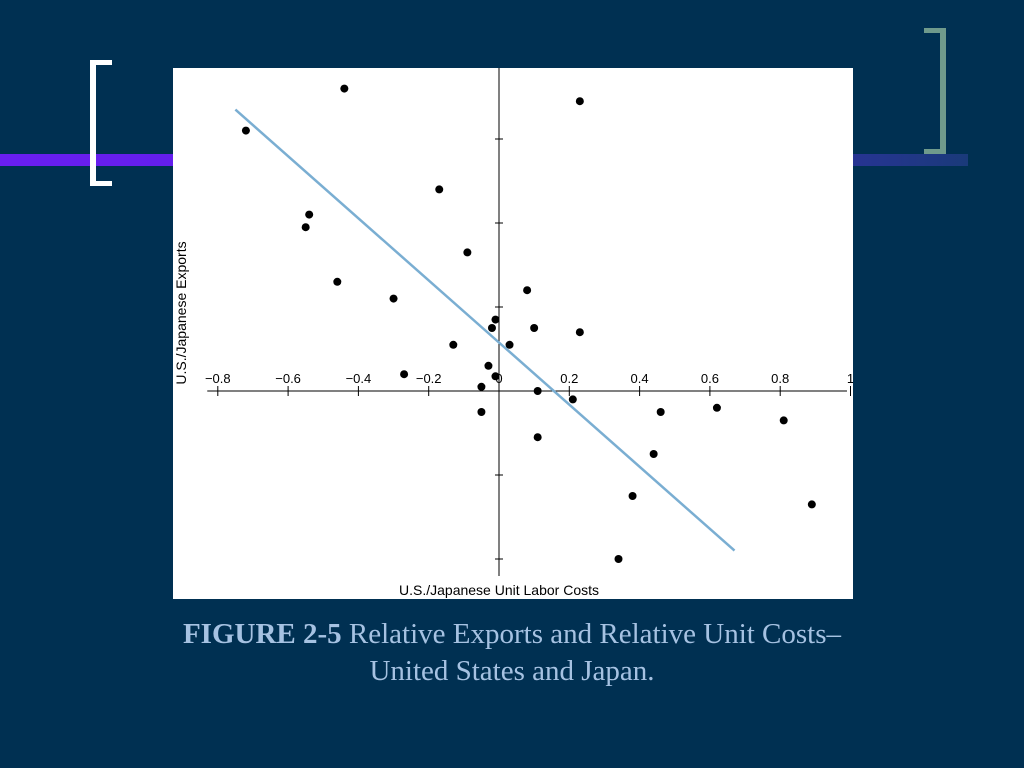 Image resolution: width=1024 pixels, height=768 pixels. What do you see at coordinates (429, 378) in the screenshot?
I see `x-tick-label: −0.2` at bounding box center [429, 378].